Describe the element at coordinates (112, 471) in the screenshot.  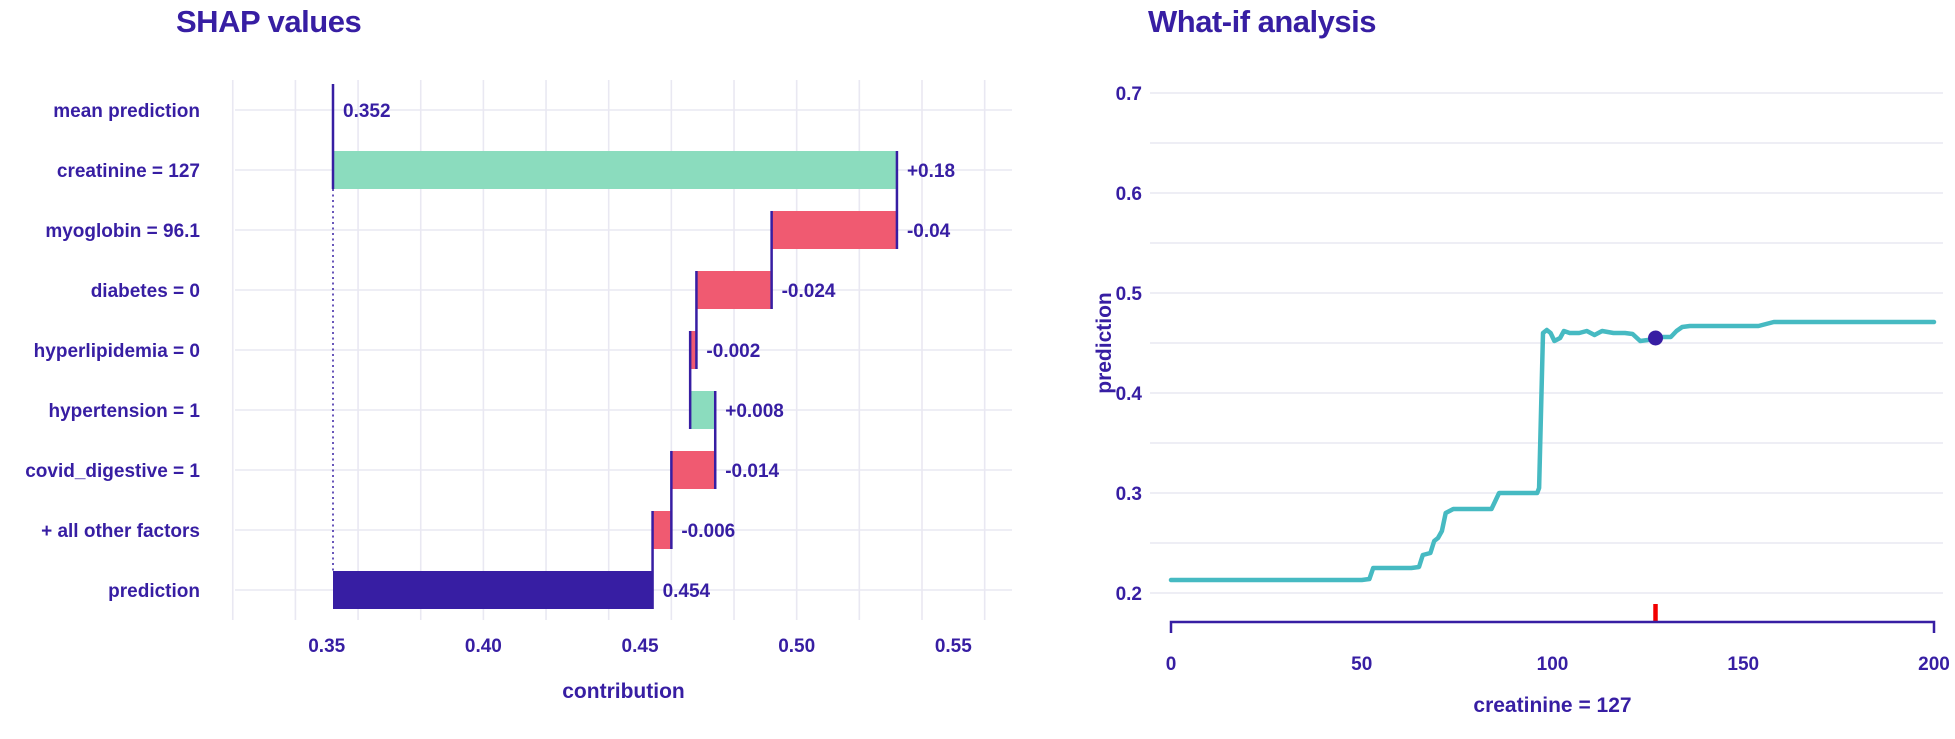
I see `category-label: covid_digestive = 1` at that location.